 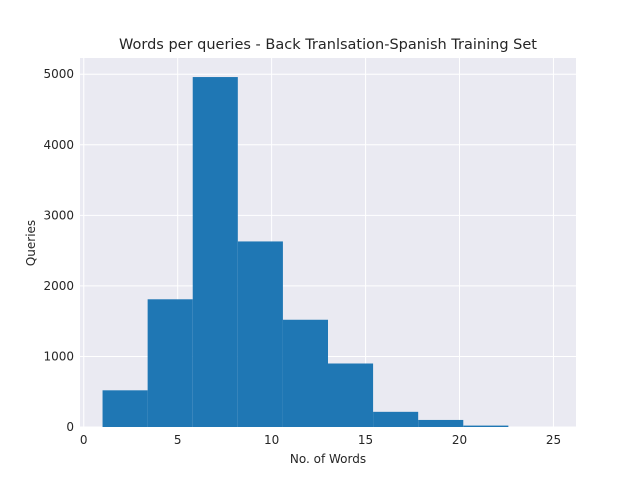 What do you see at coordinates (178, 440) in the screenshot?
I see `x-tick-label: 5` at bounding box center [178, 440].